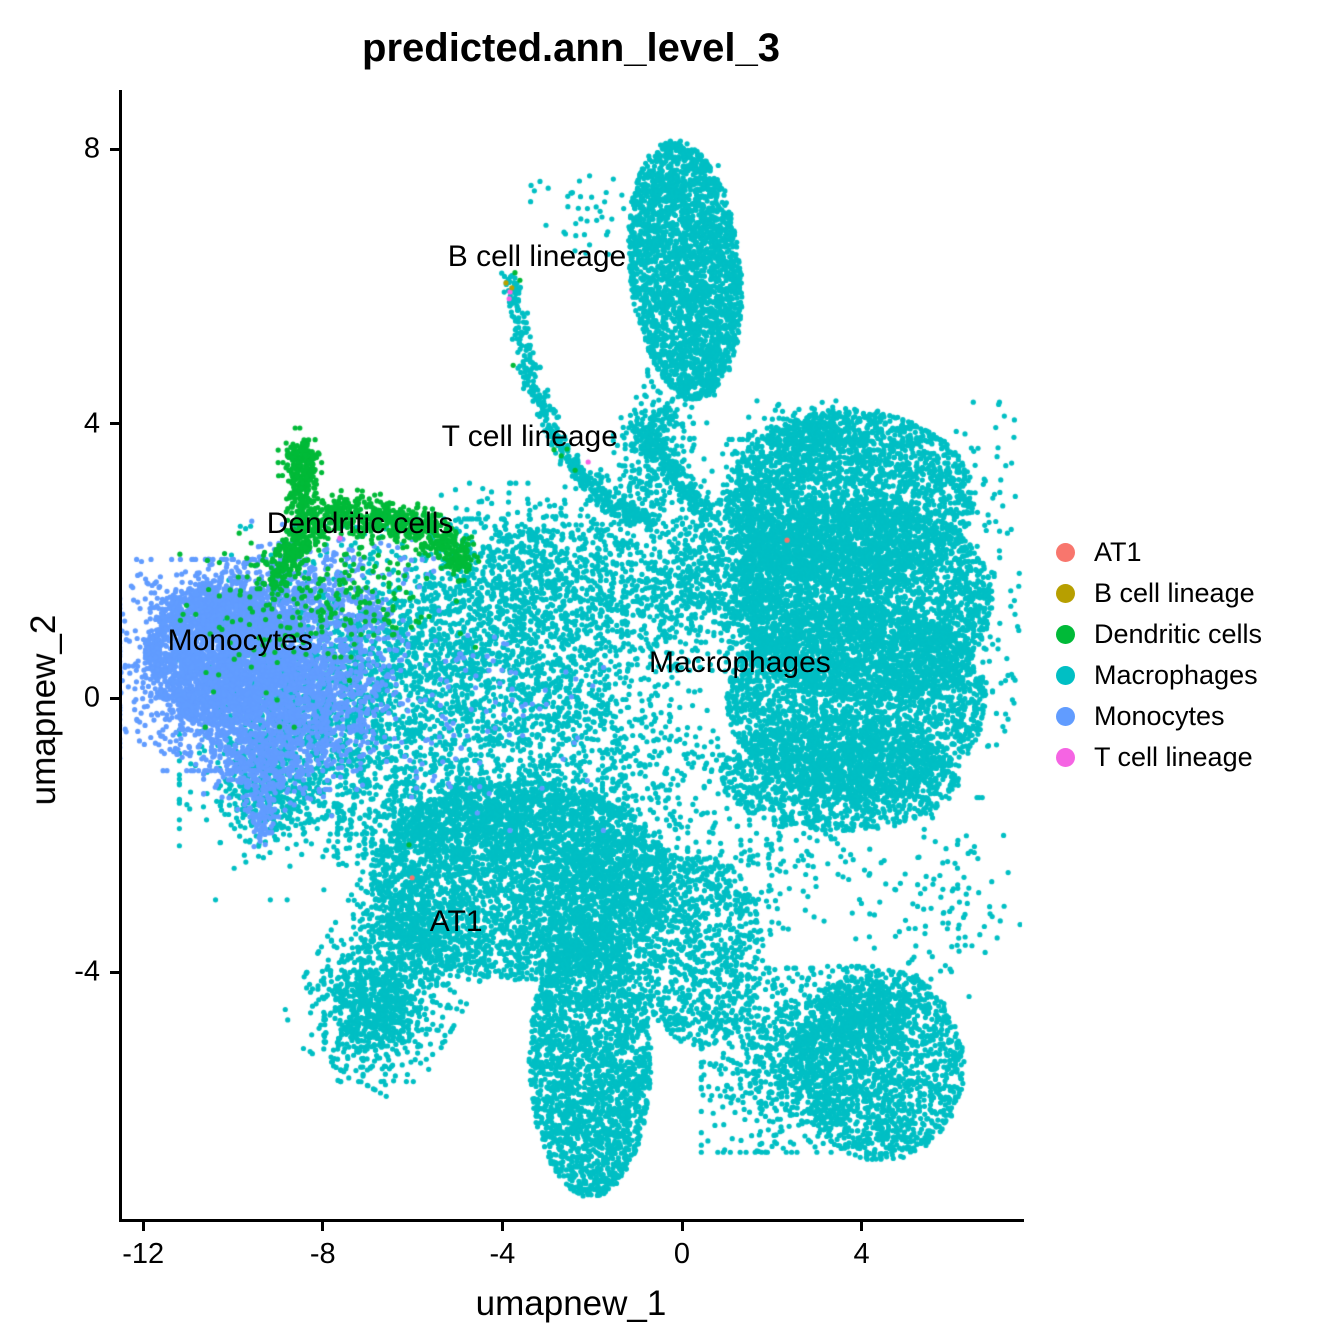  I want to click on legend-label: B cell lineage, so click(1174, 593).